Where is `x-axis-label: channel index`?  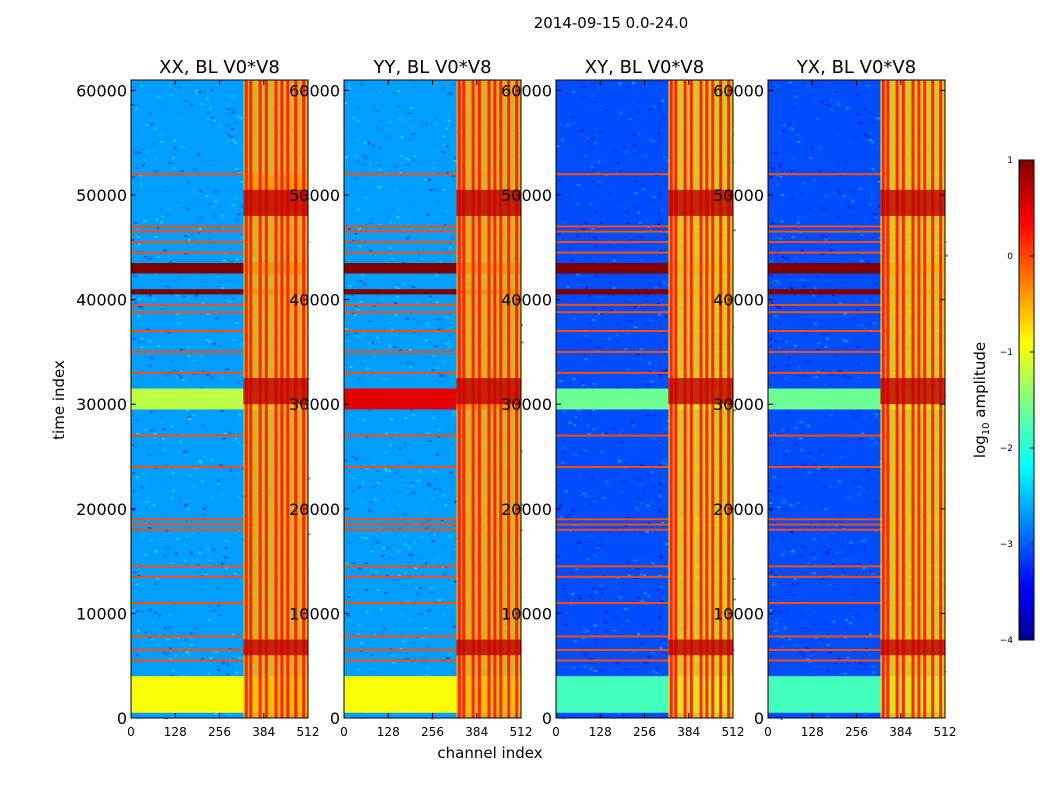 x-axis-label: channel index is located at coordinates (489, 753).